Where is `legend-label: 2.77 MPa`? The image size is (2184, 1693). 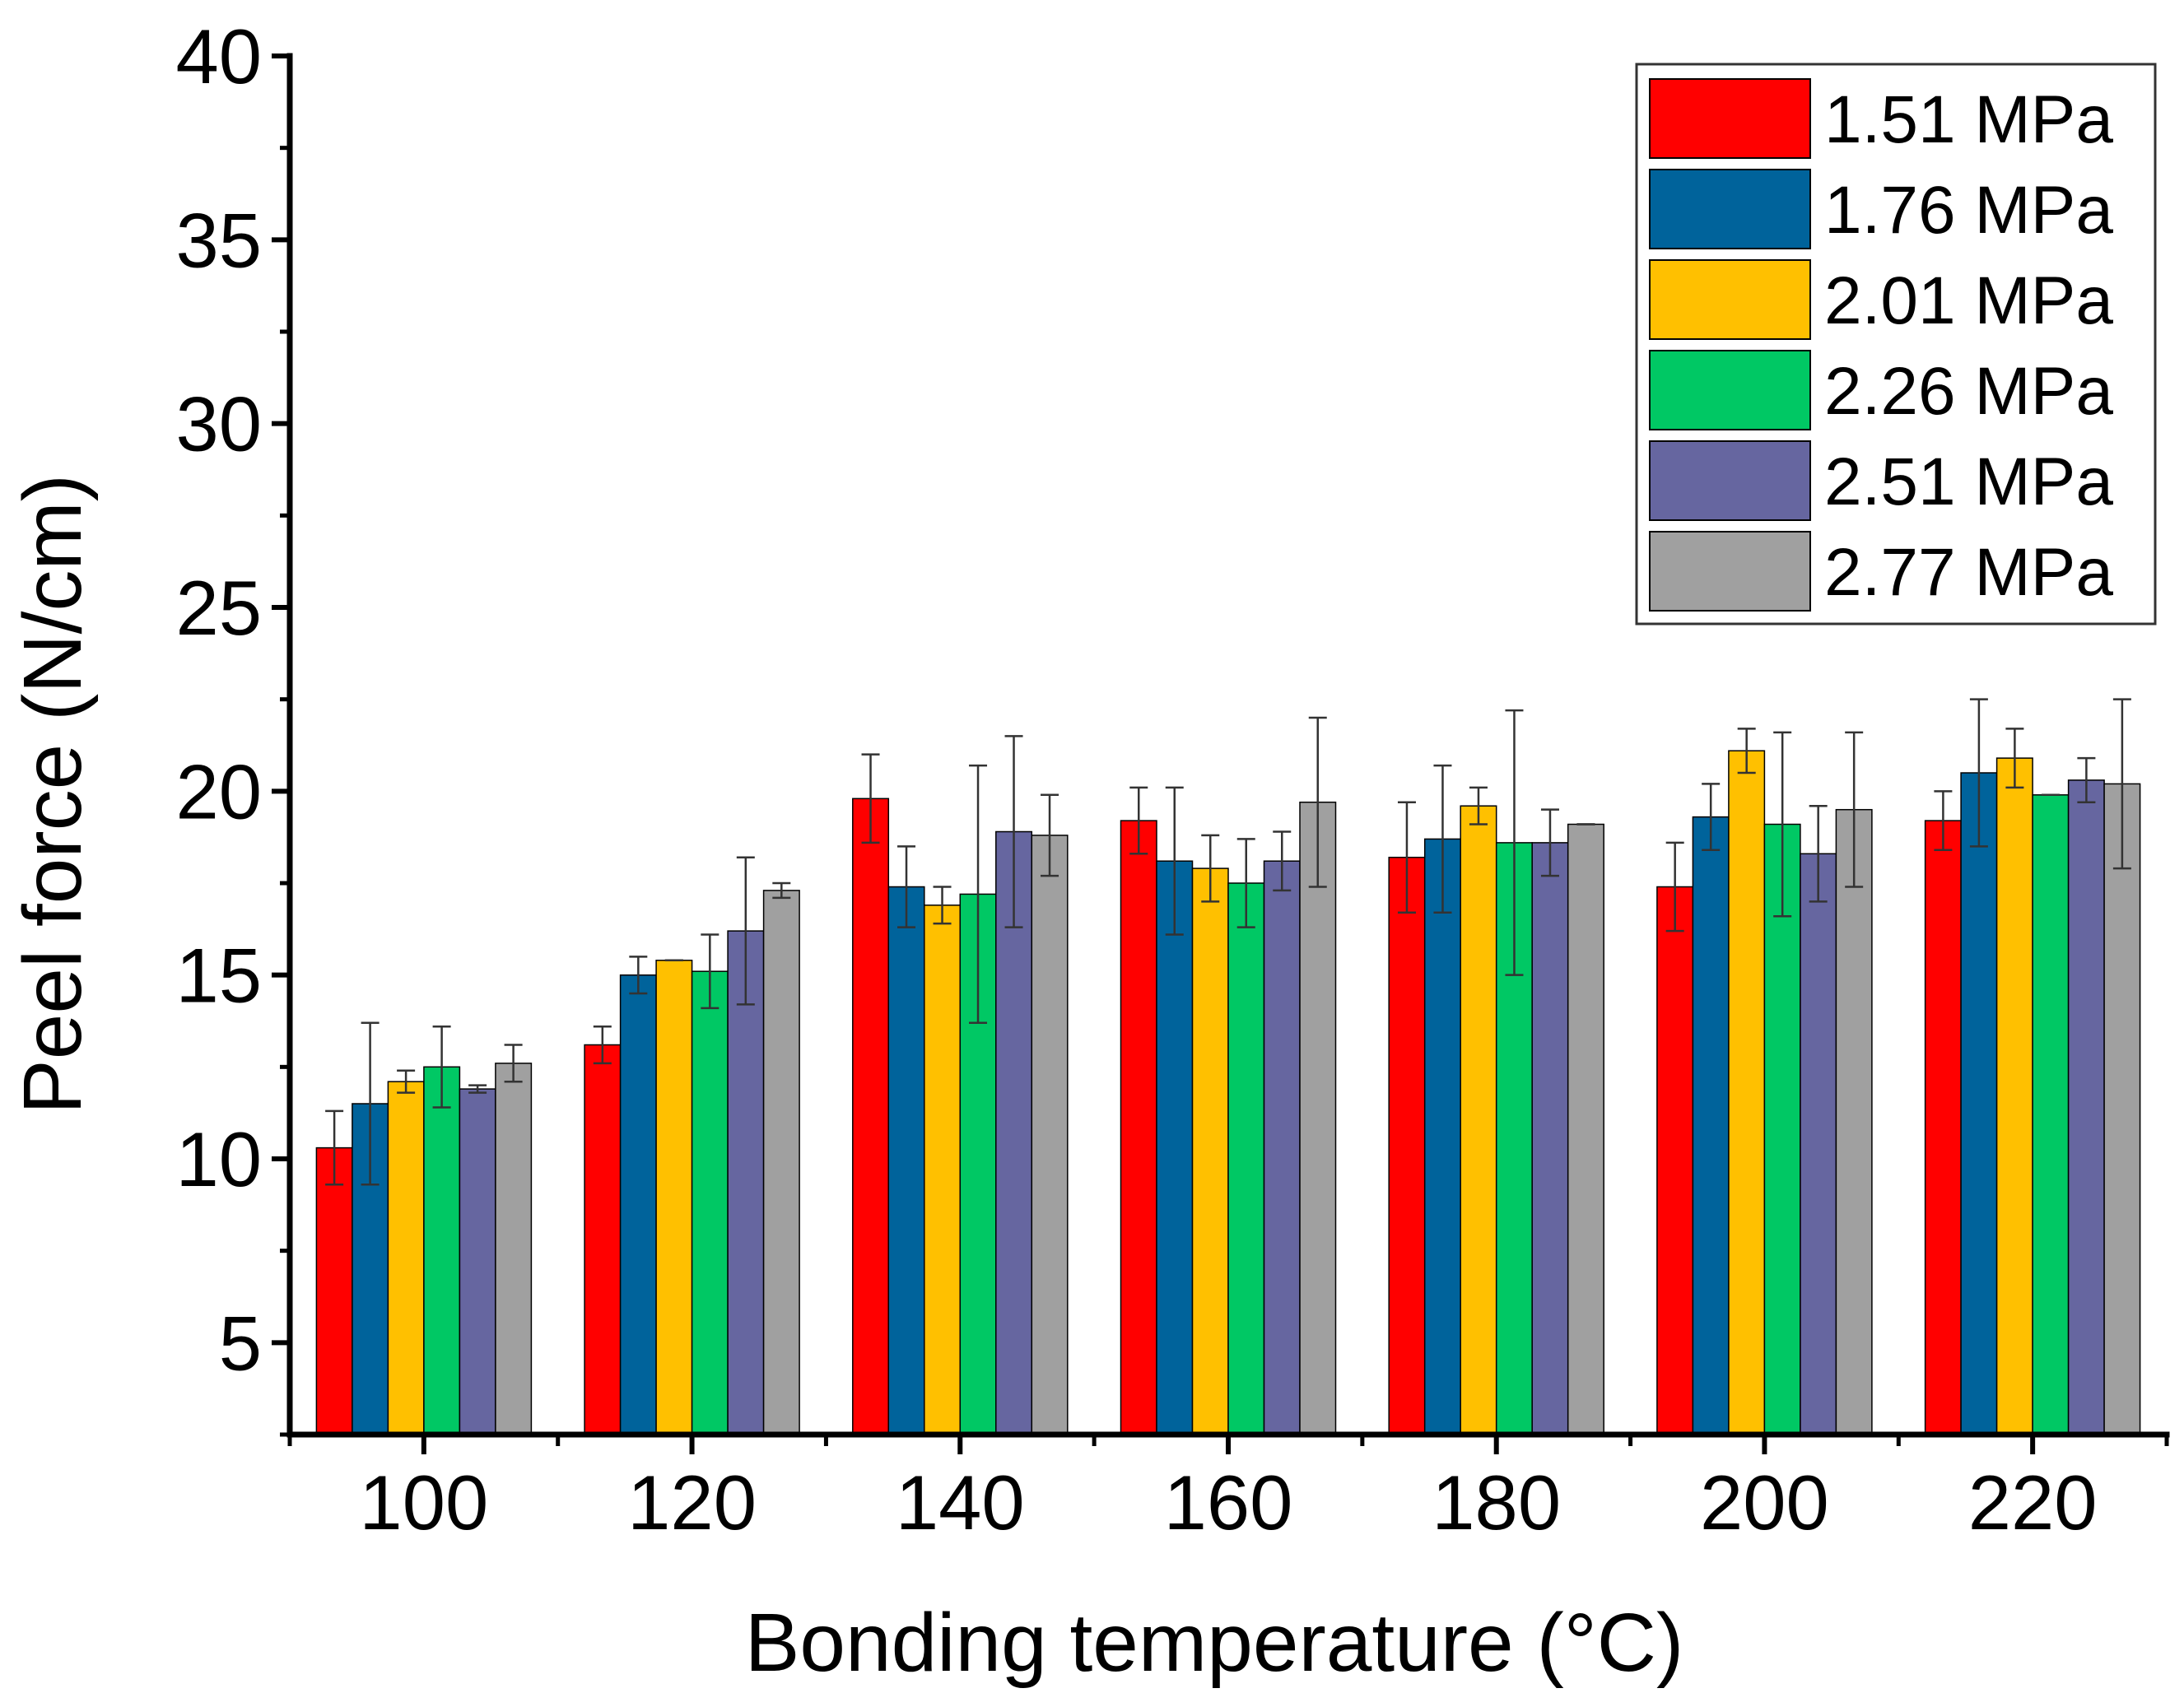 legend-label: 2.77 MPa is located at coordinates (1968, 572).